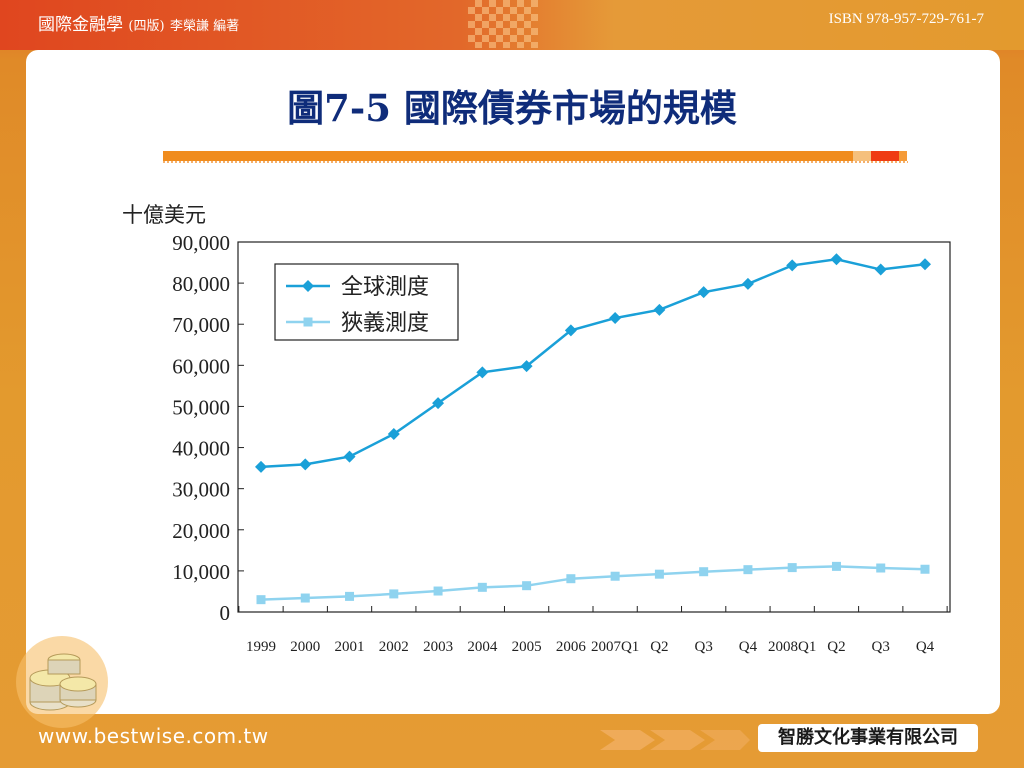  I want to click on y-tick-label: 60,000, so click(201, 366).